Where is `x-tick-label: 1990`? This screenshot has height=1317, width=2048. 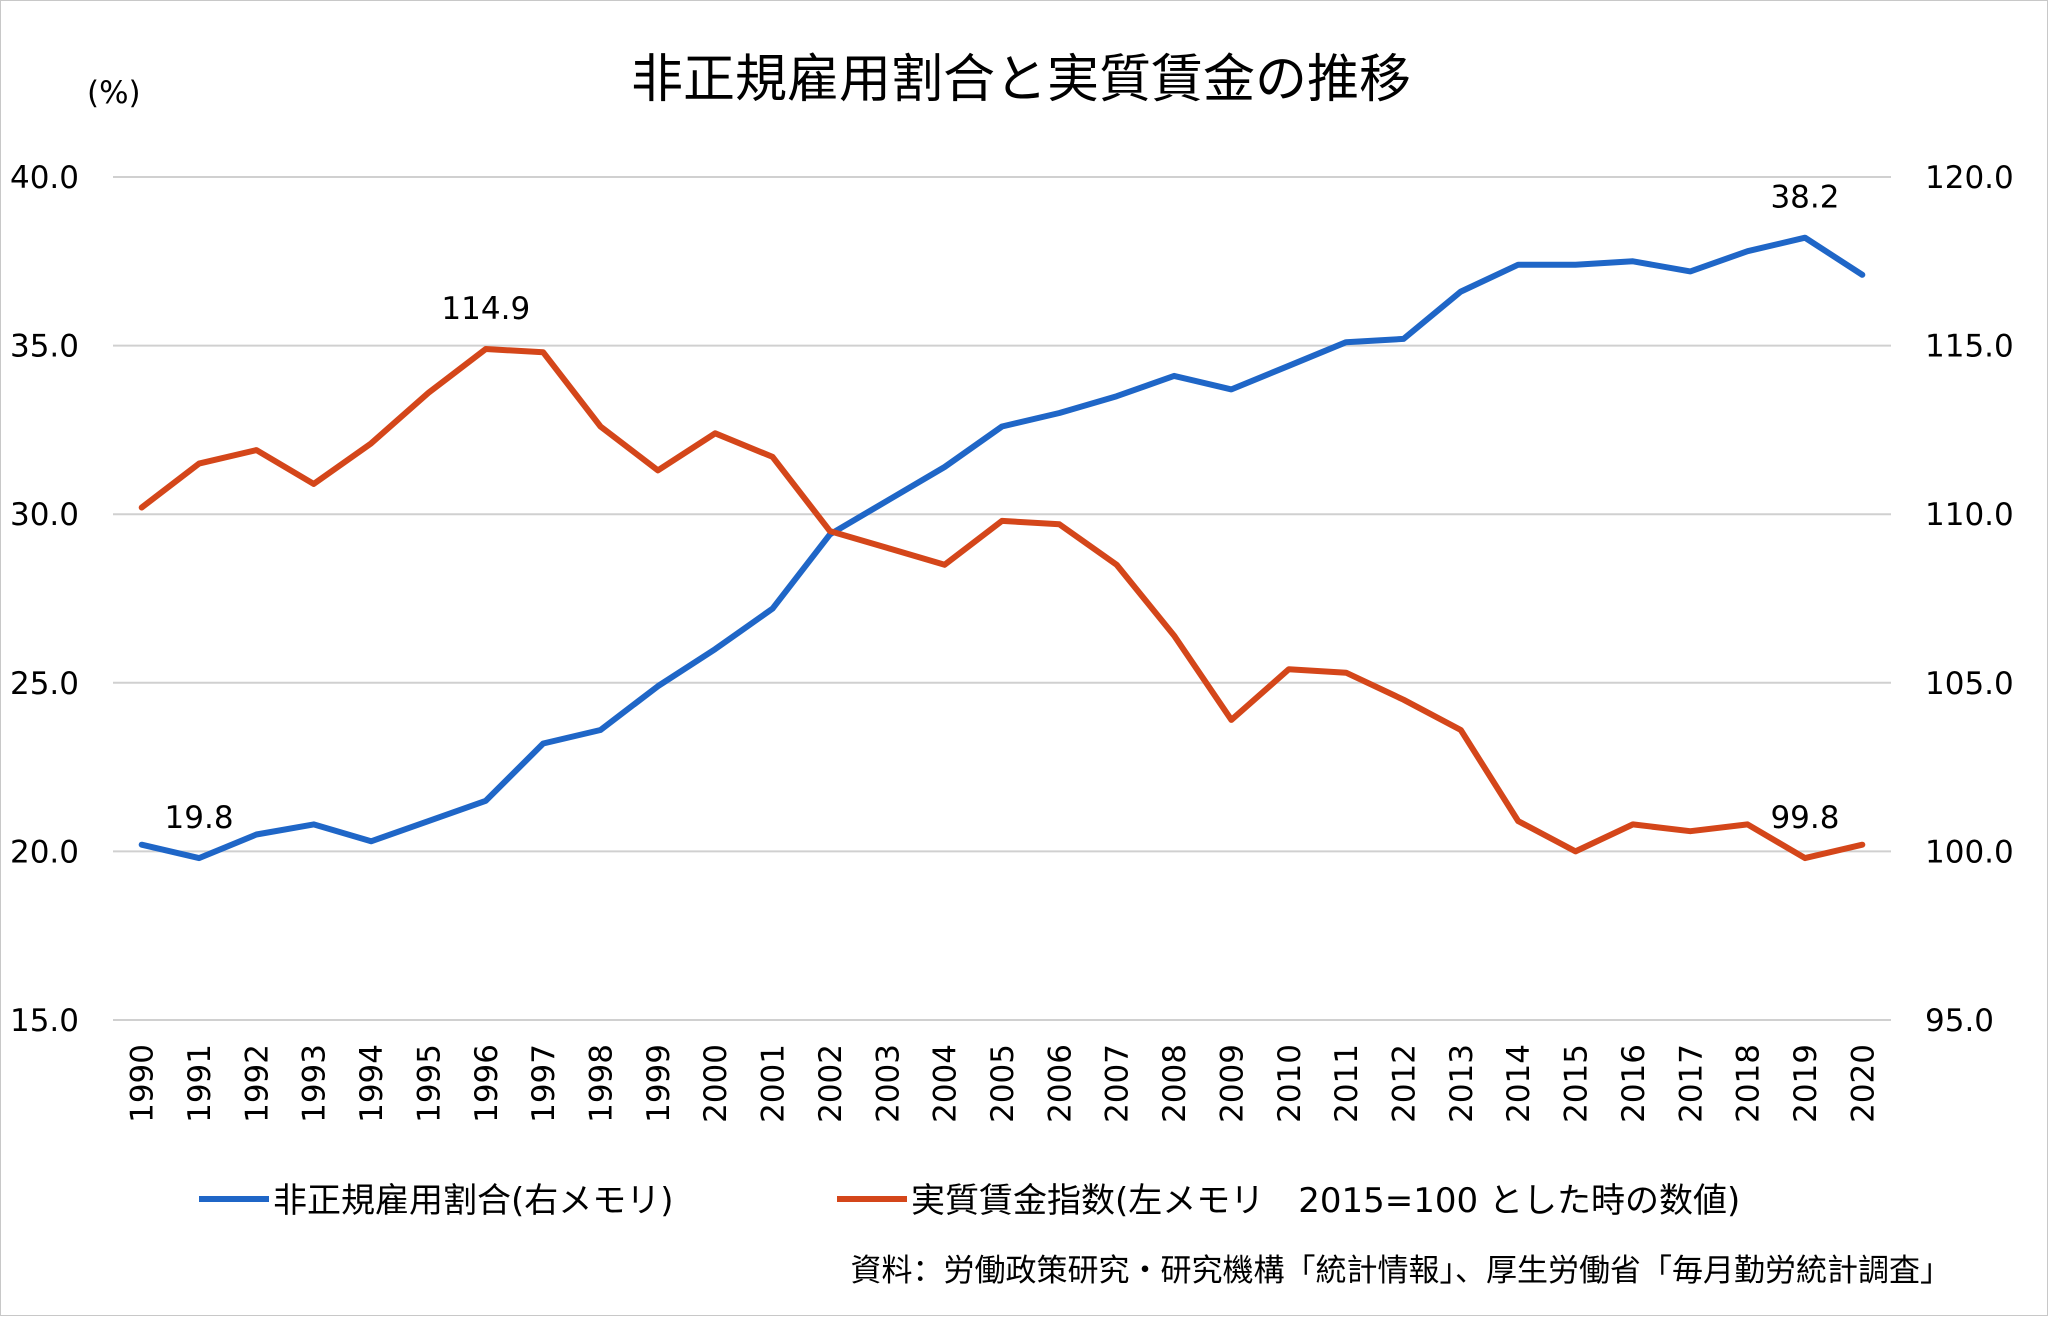
x-tick-label: 1990 is located at coordinates (143, 1083).